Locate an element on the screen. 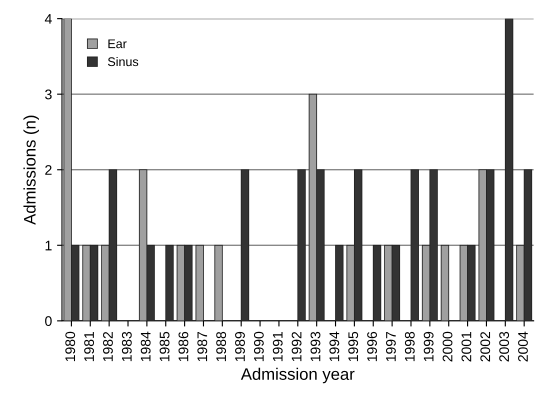 The image size is (539, 414). x-tick-label: 1995 is located at coordinates (353, 347).